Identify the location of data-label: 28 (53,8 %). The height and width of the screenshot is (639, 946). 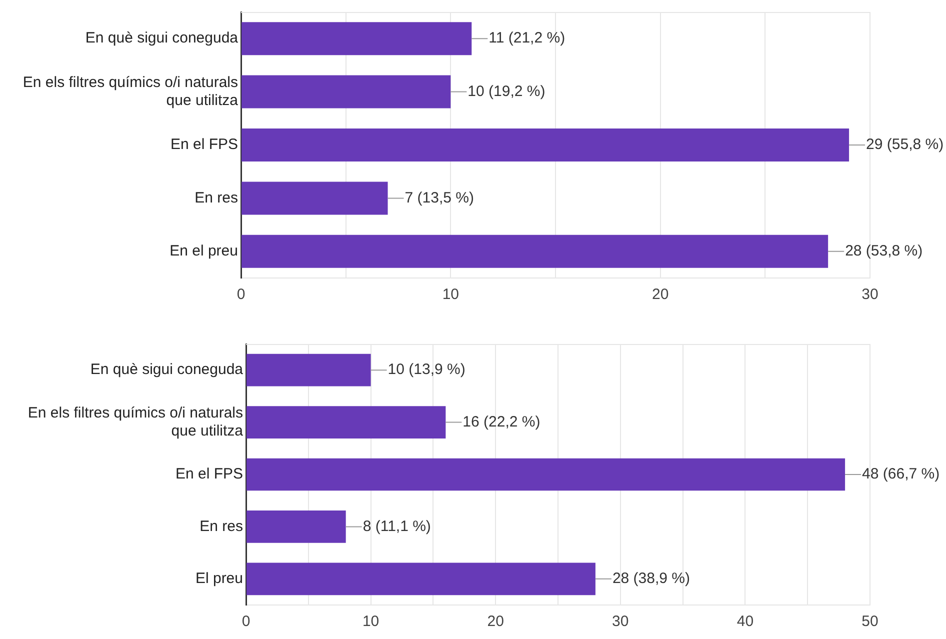
(884, 251).